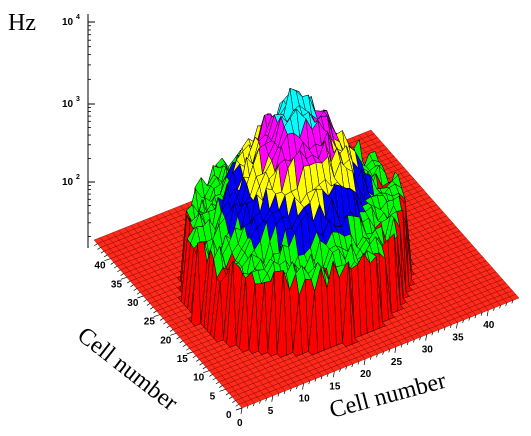 Image resolution: width=531 pixels, height=436 pixels. Describe the element at coordinates (271, 411) in the screenshot. I see `x-tick-label: 5` at that location.